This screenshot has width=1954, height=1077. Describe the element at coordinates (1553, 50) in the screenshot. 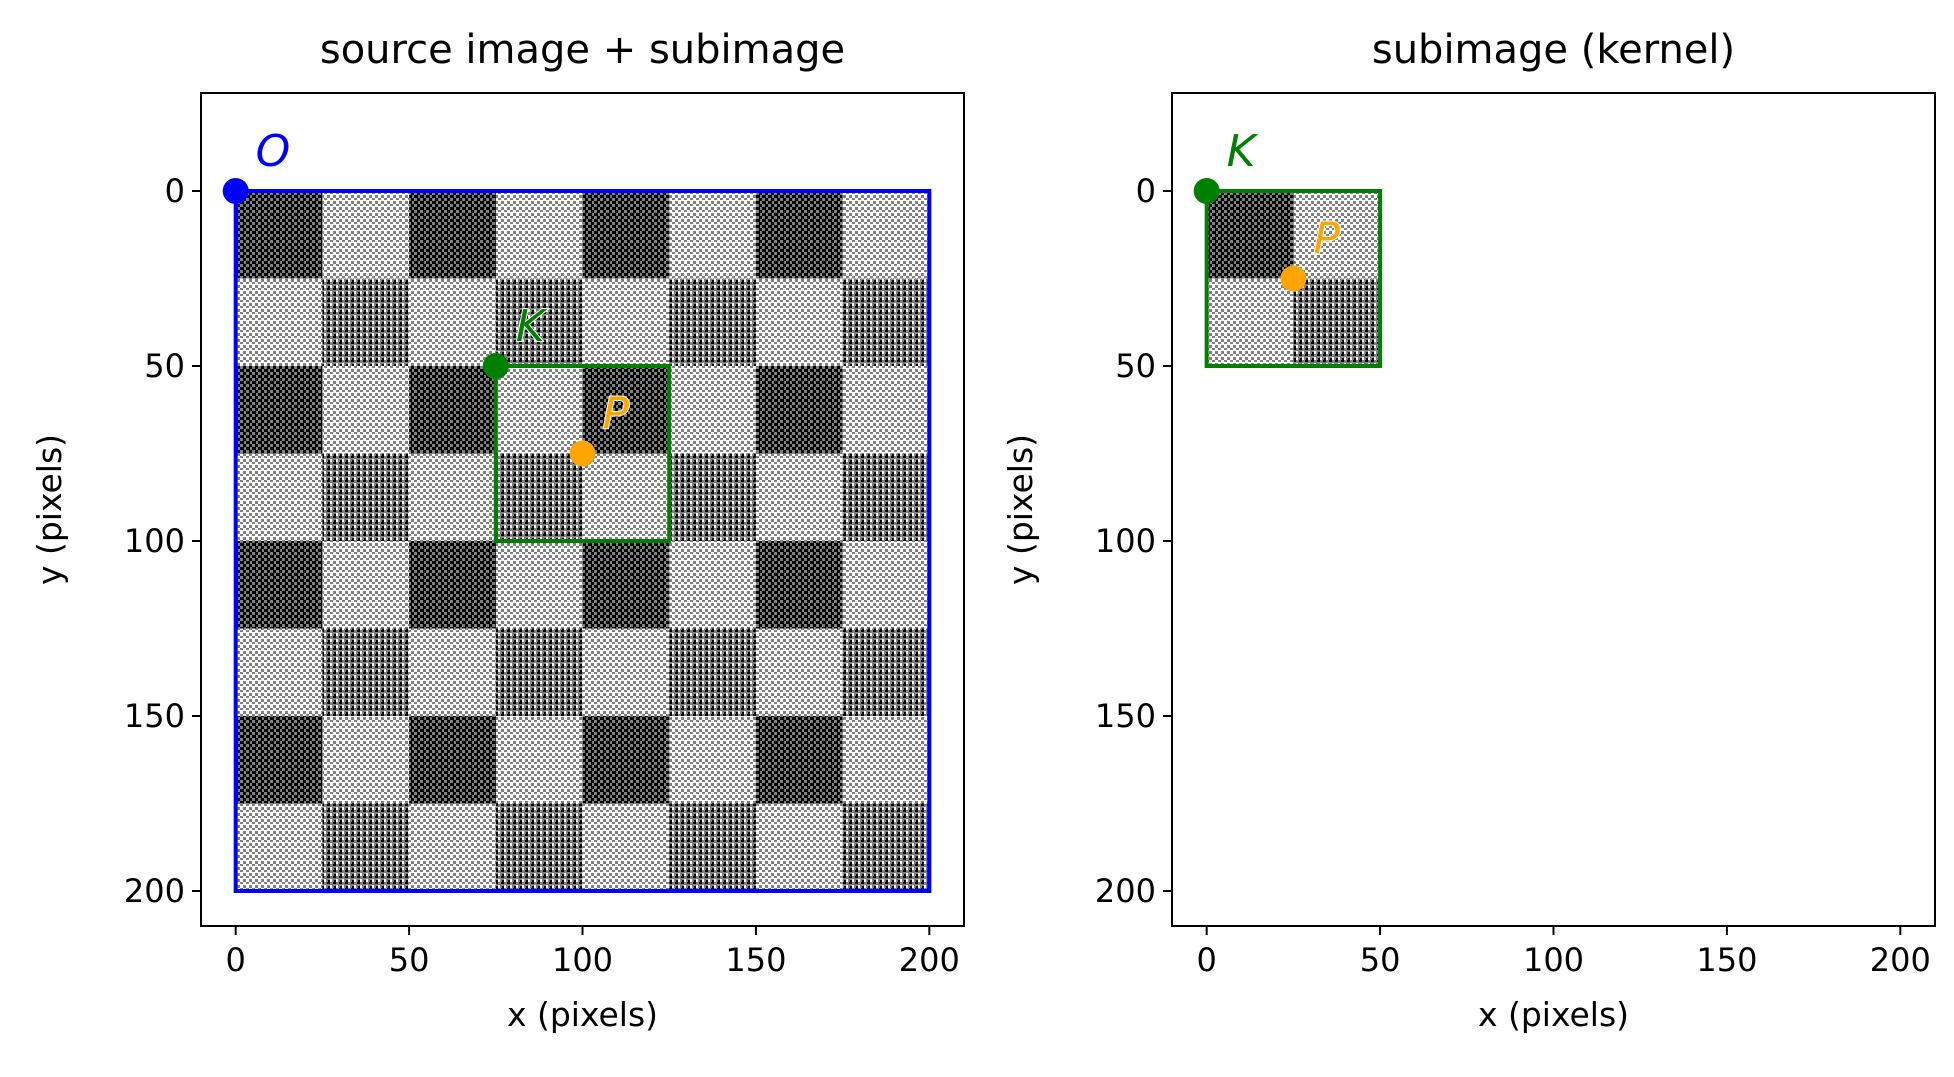

I see `chart-title: subimage (kernel)` at that location.